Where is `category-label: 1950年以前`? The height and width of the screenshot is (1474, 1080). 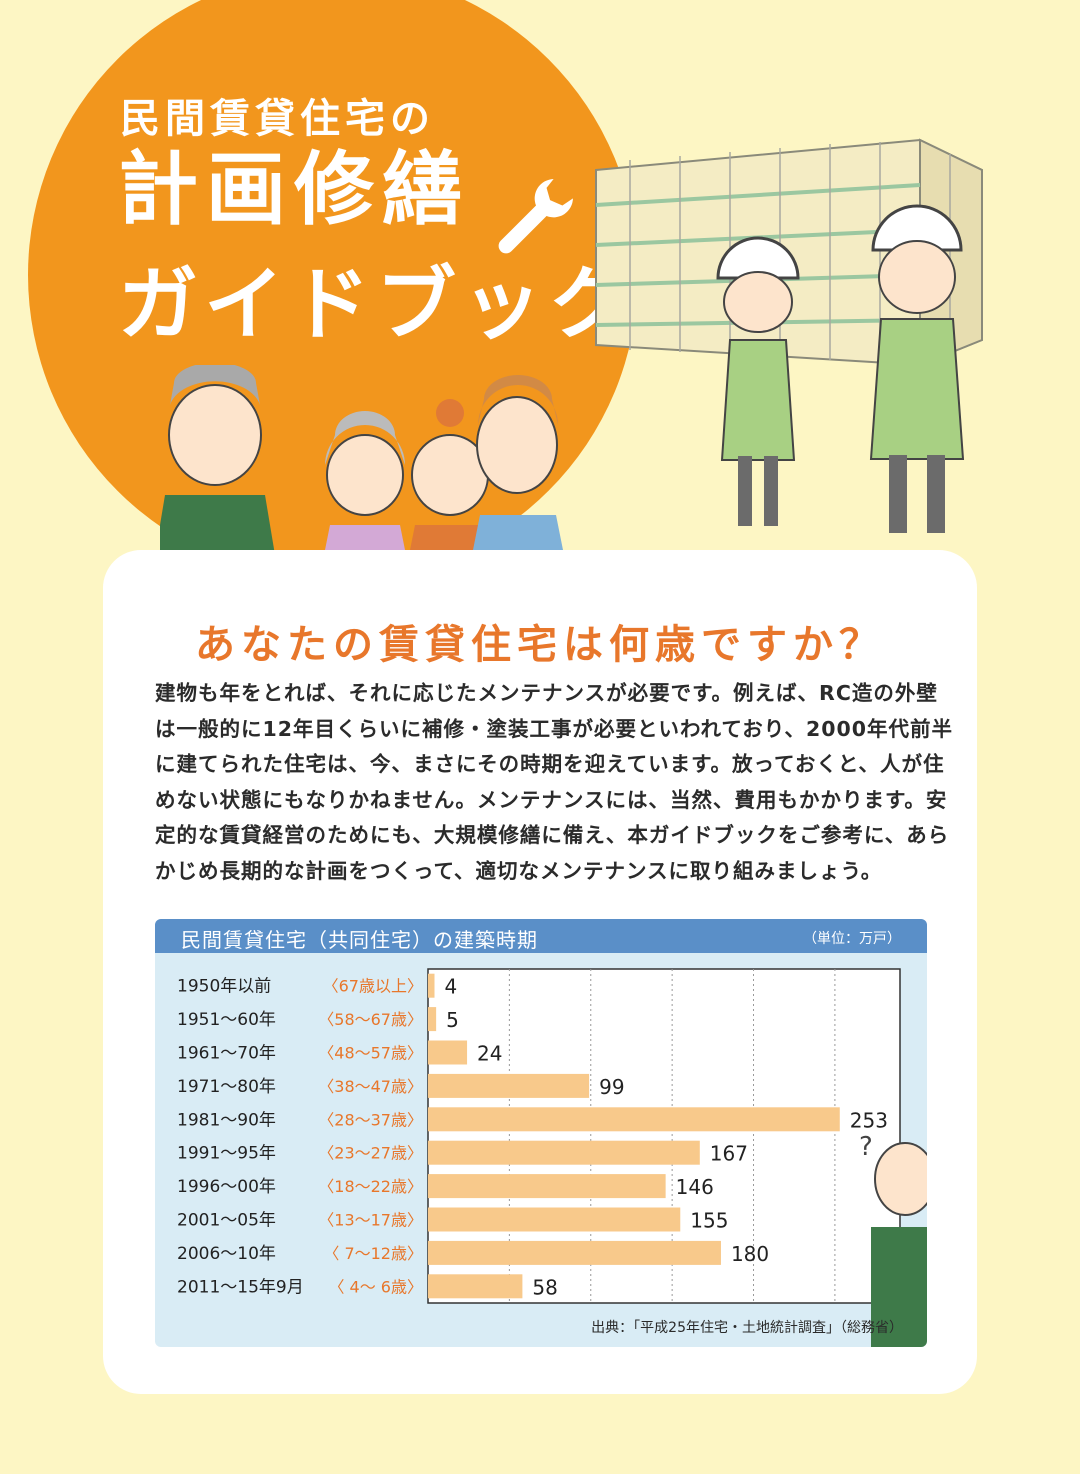 category-label: 1950年以前 is located at coordinates (224, 987).